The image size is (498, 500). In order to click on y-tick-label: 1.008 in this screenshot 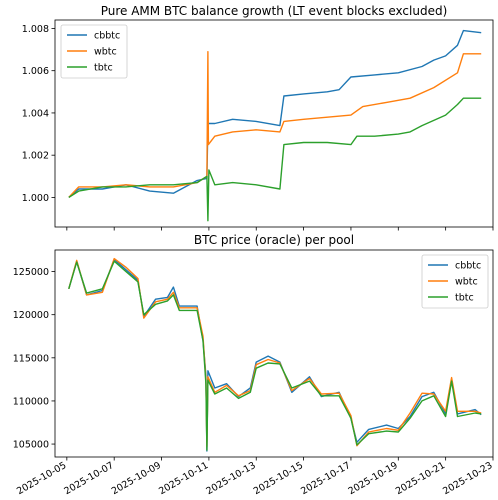, I will do `click(35, 29)`.